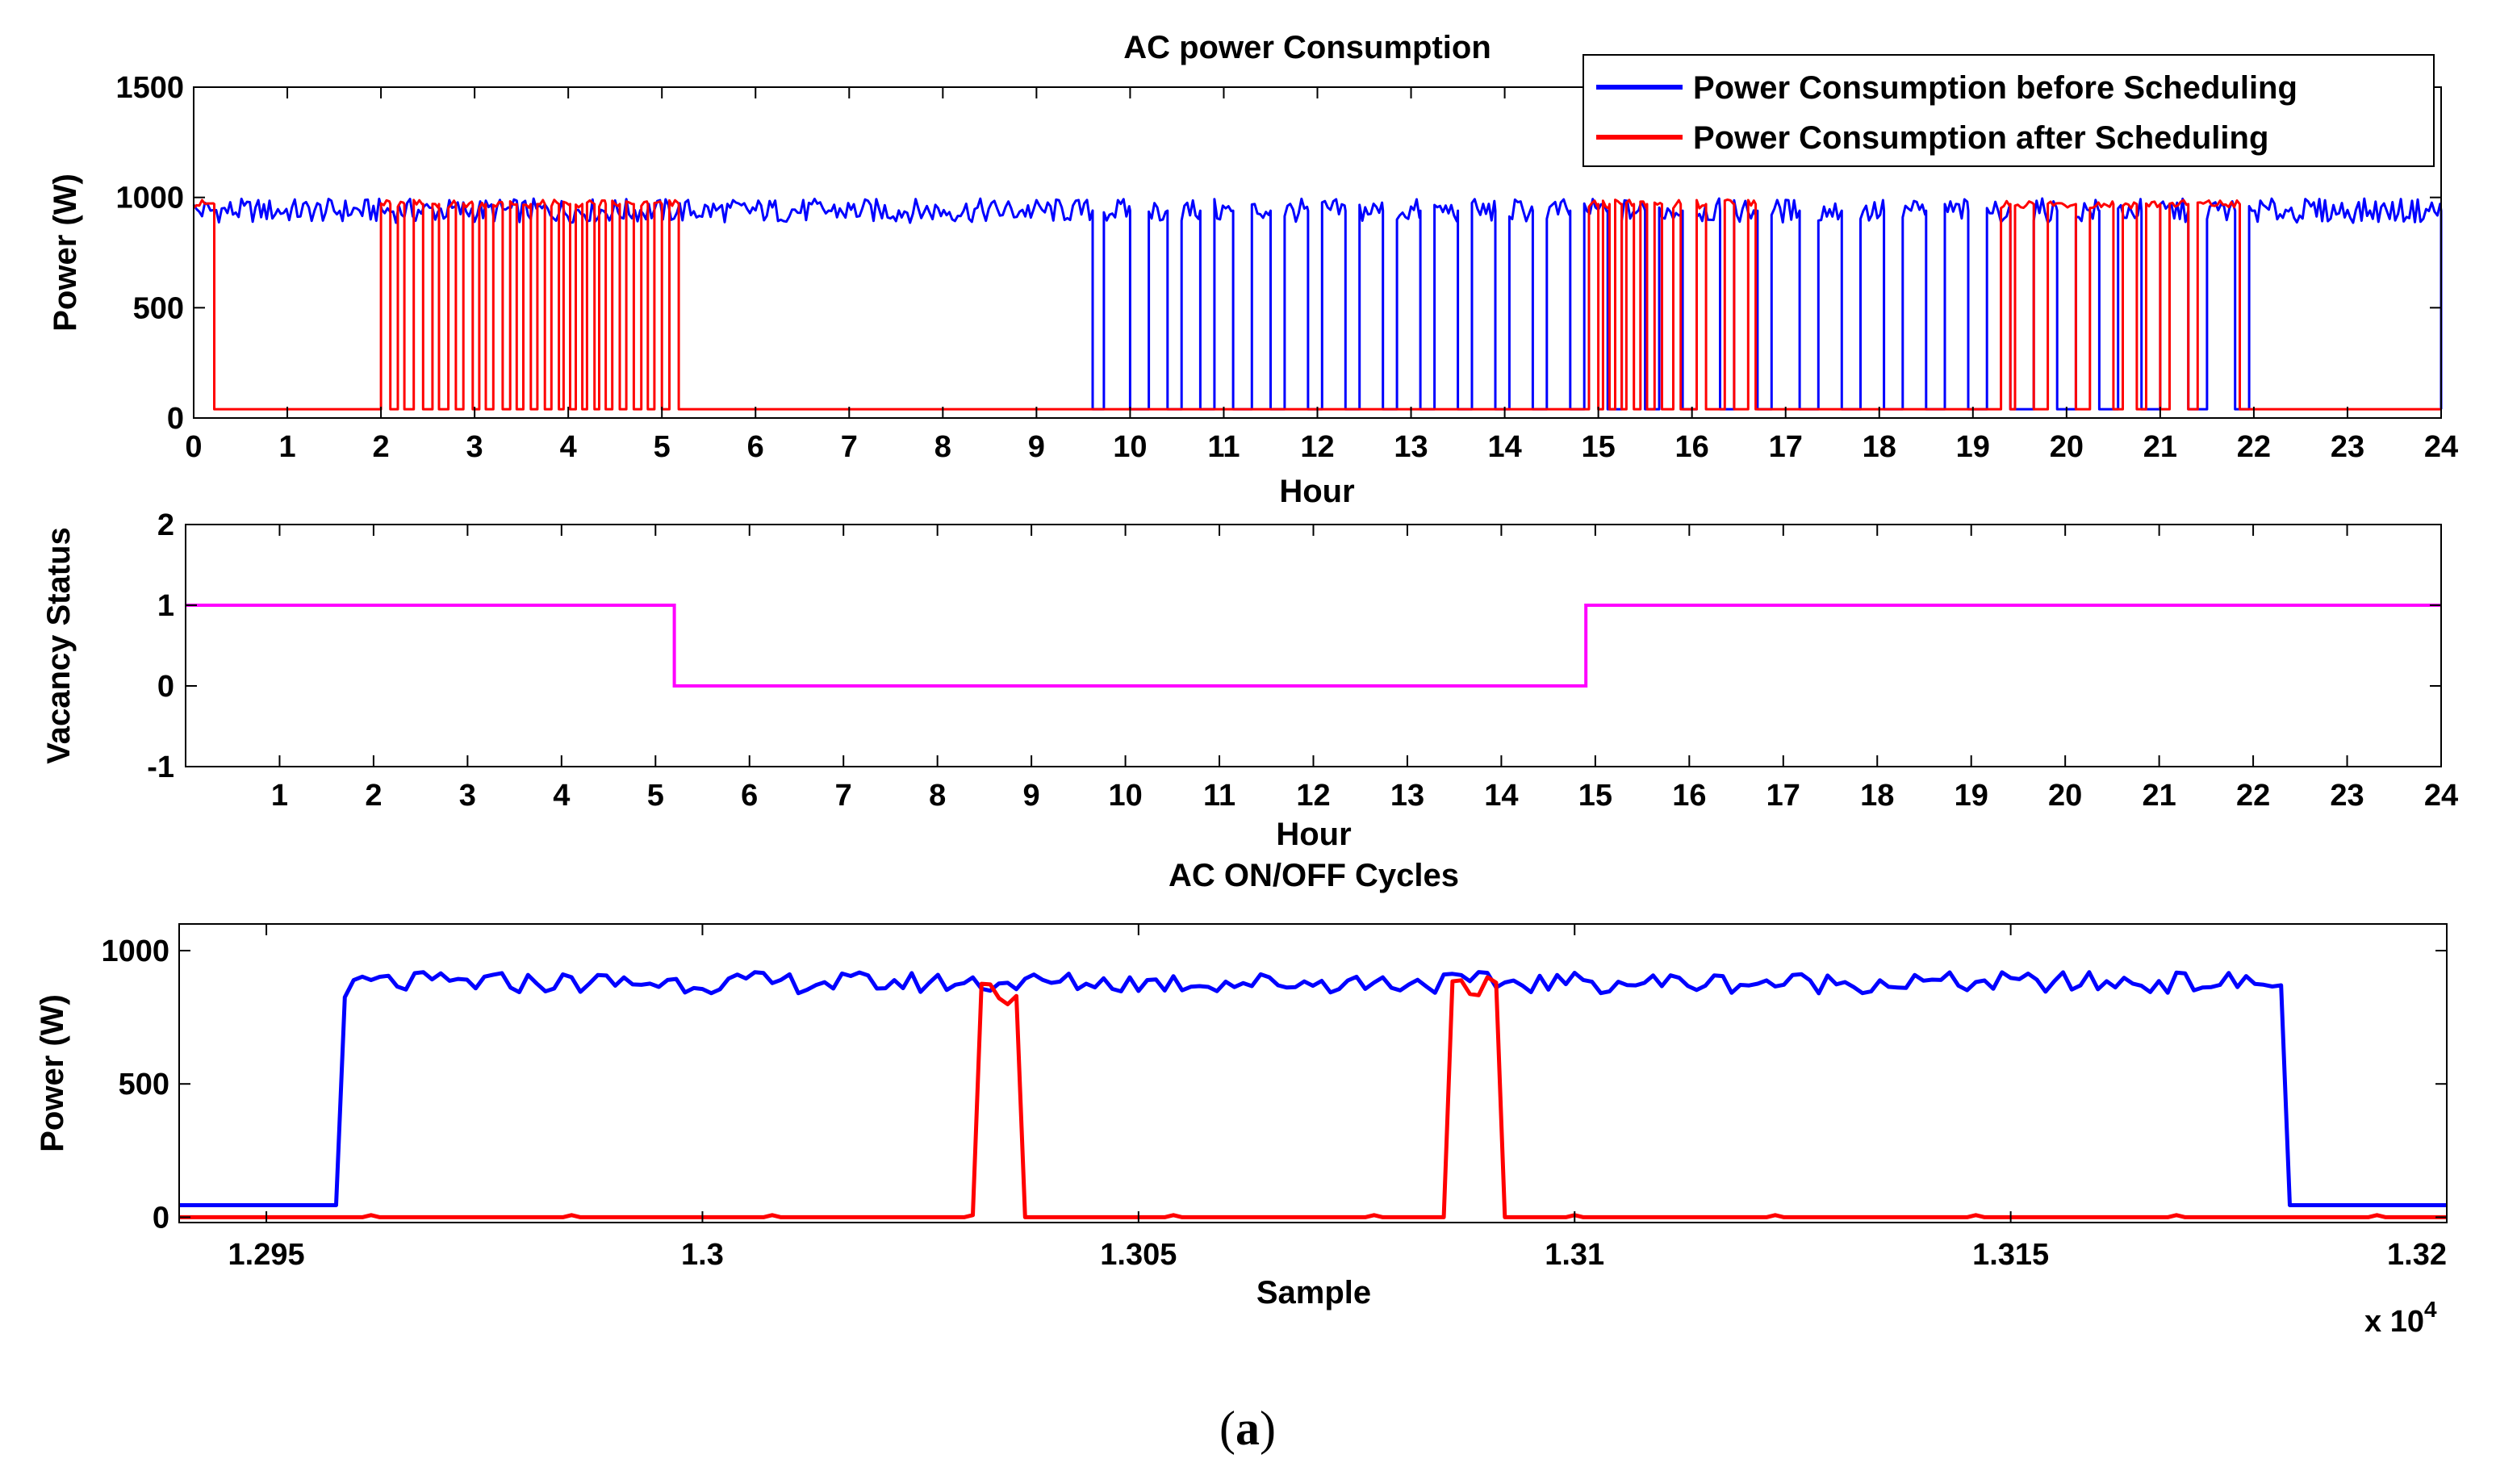 The image size is (2496, 1484). I want to click on y-axis-label: Vacancy Status, so click(59, 646).